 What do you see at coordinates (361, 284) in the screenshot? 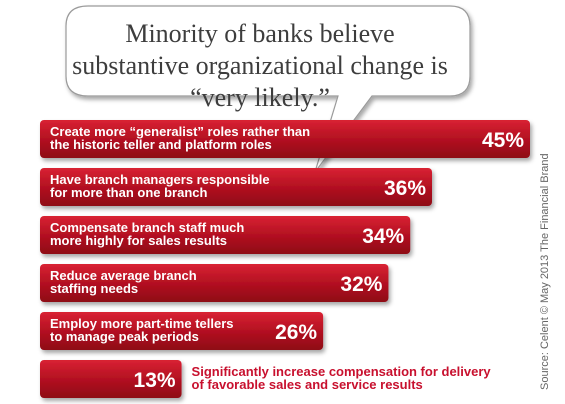
I see `bar-value-label: 32%` at bounding box center [361, 284].